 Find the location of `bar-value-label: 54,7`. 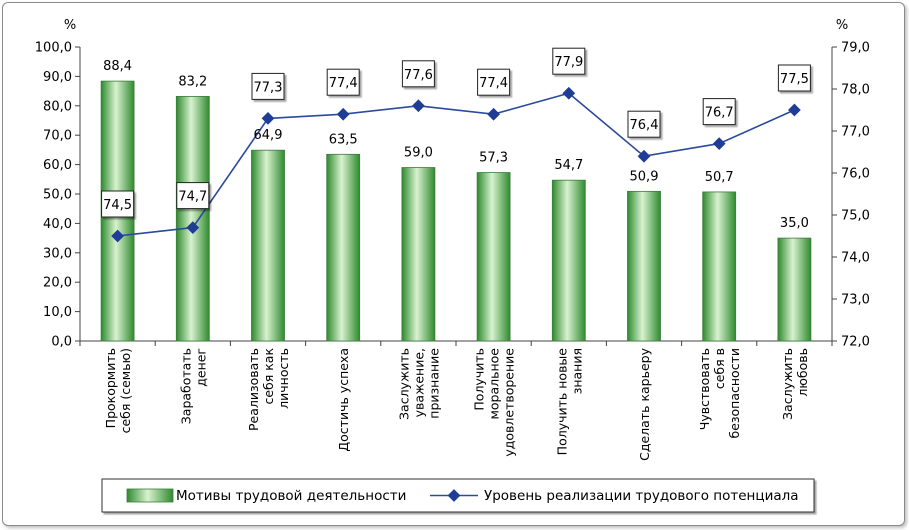

bar-value-label: 54,7 is located at coordinates (568, 165).